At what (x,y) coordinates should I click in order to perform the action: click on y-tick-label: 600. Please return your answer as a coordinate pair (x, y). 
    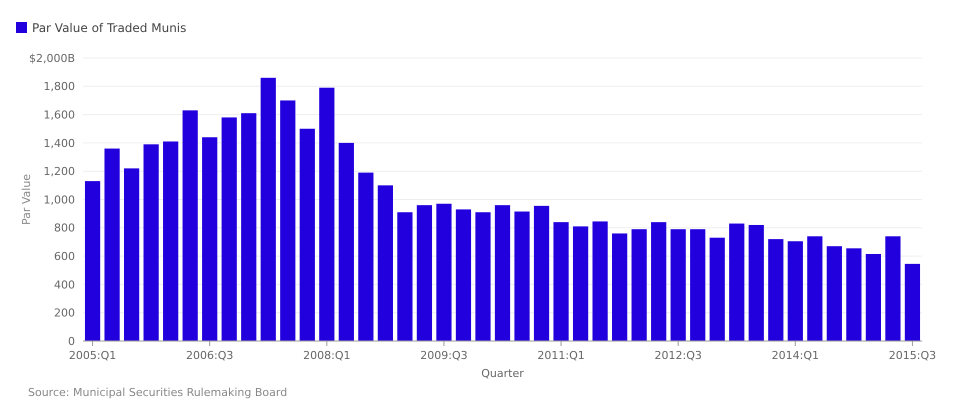
    Looking at the image, I should click on (64, 256).